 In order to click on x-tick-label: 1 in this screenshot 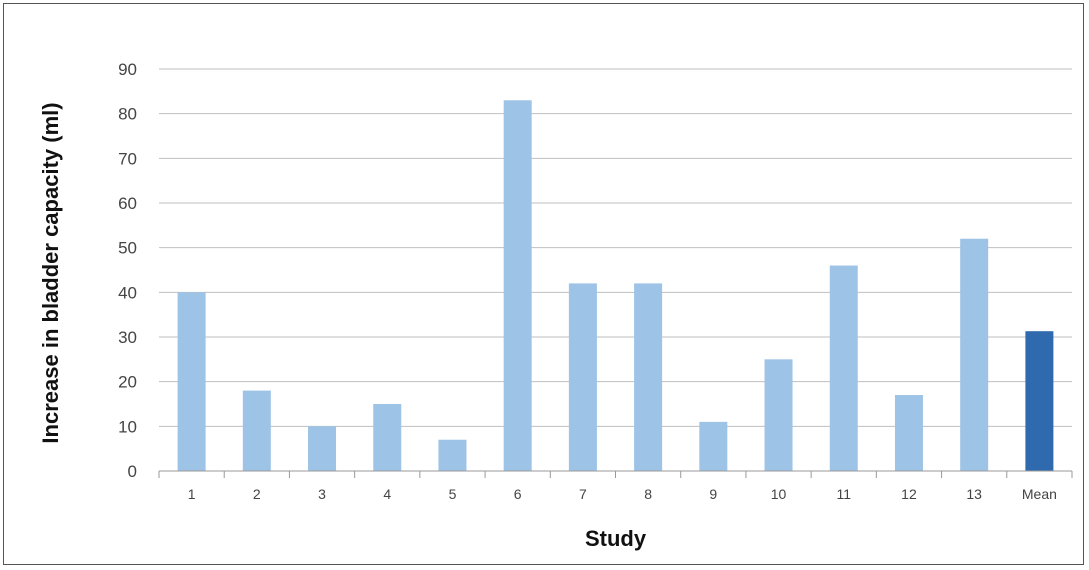, I will do `click(192, 494)`.